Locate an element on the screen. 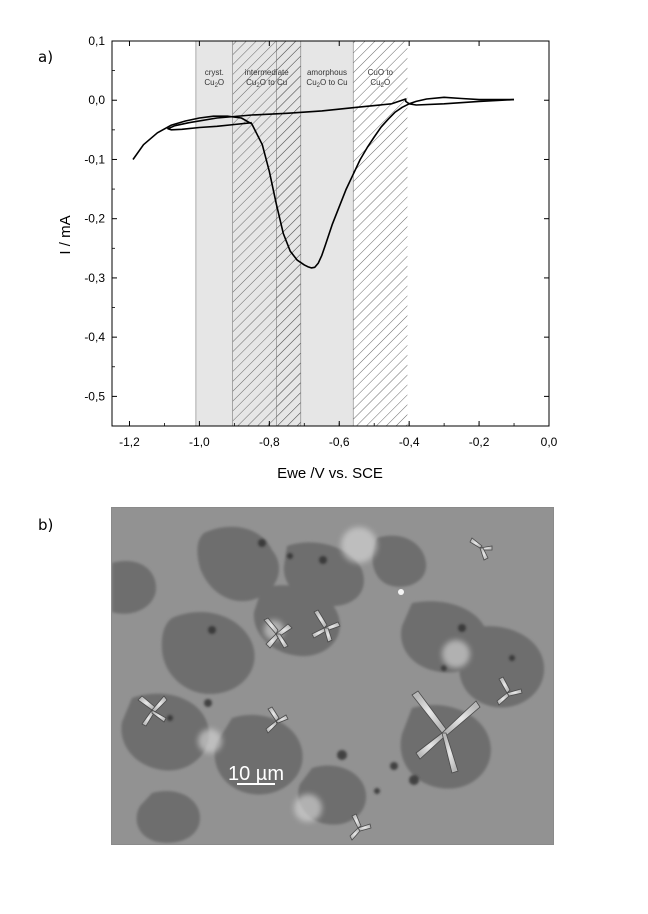 The image size is (648, 914). light-patches is located at coordinates (334, 674).